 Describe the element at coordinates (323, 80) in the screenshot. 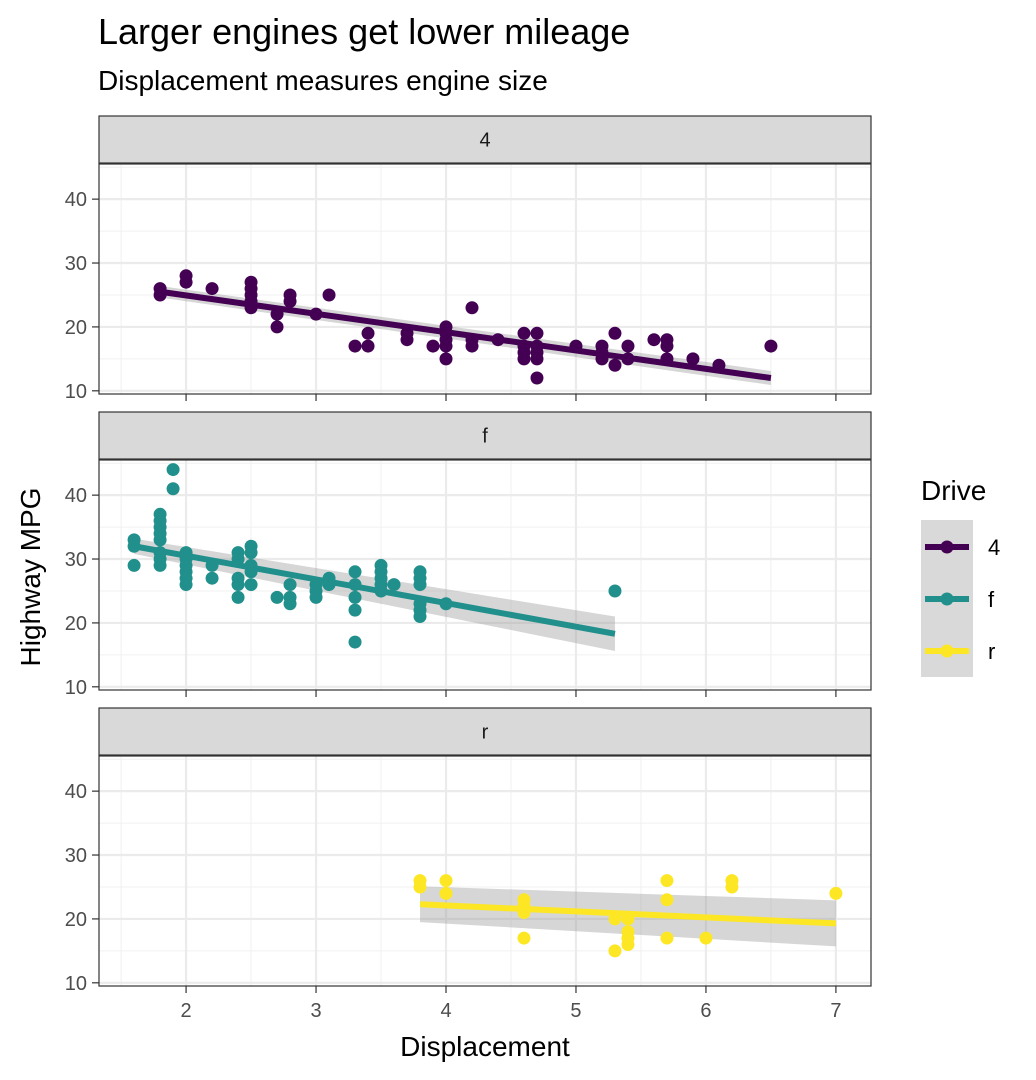

I see `chart-subtitle: Displacement measures engine size` at that location.